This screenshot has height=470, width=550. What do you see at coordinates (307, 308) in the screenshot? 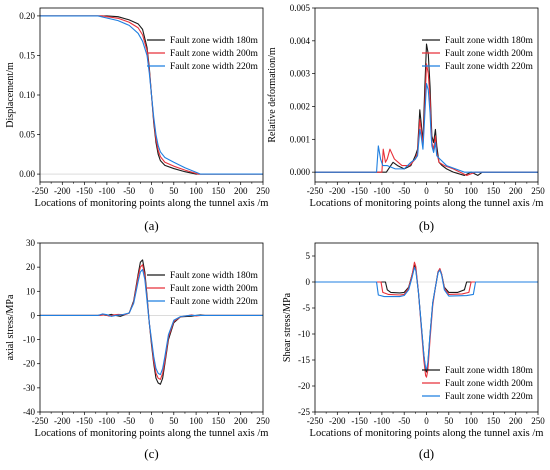
I see `y-tick-label: -5` at bounding box center [307, 308].